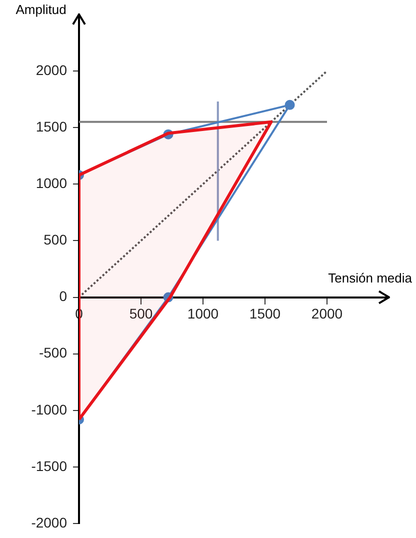  What do you see at coordinates (53, 352) in the screenshot?
I see `y-tick-label: -500` at bounding box center [53, 352].